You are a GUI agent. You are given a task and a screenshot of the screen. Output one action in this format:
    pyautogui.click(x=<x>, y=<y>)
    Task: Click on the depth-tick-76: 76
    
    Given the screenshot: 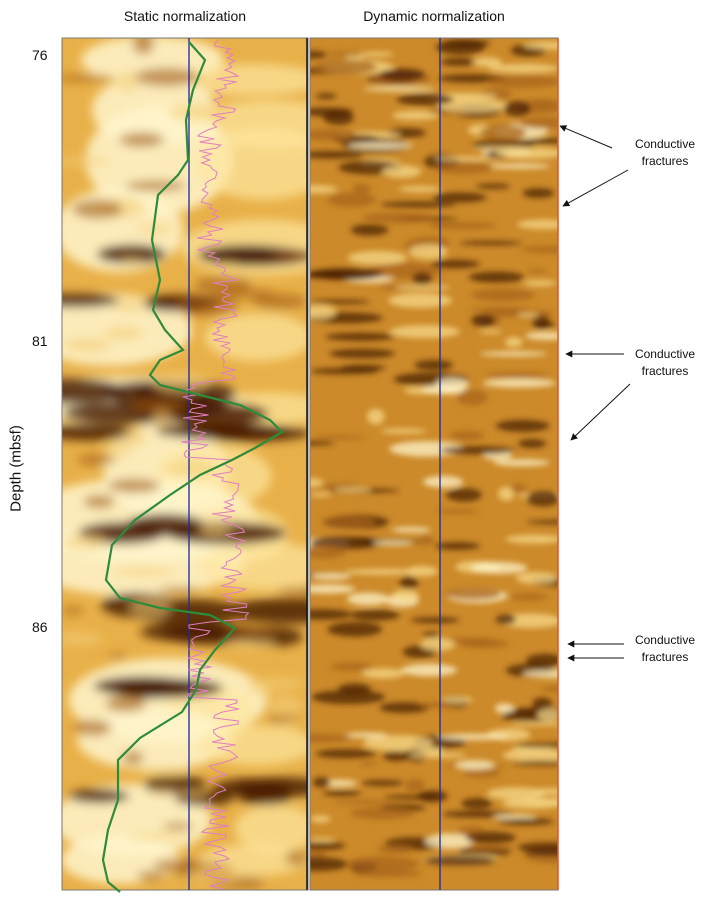 What is the action you would take?
    pyautogui.click(x=40, y=55)
    